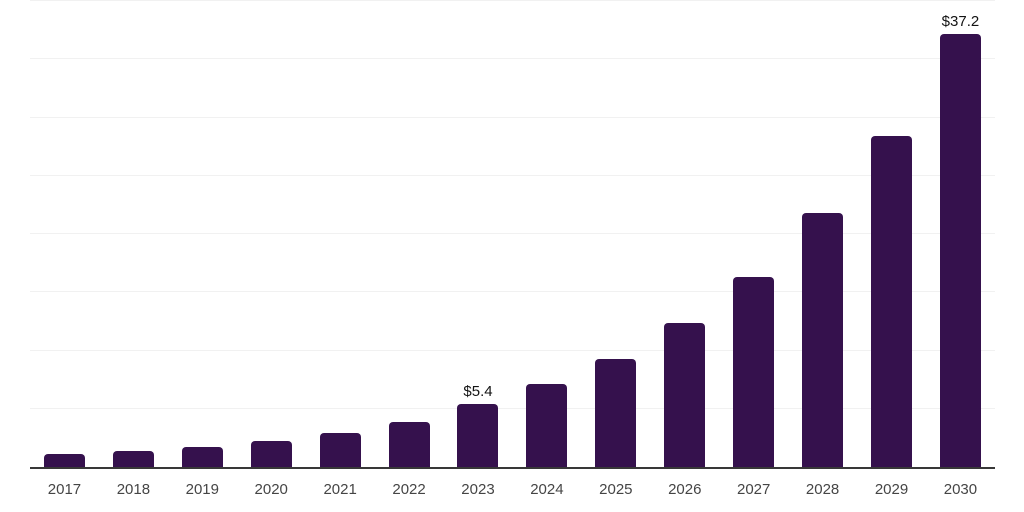  Describe the element at coordinates (685, 489) in the screenshot. I see `x-tick-label-2026: 2026` at that location.